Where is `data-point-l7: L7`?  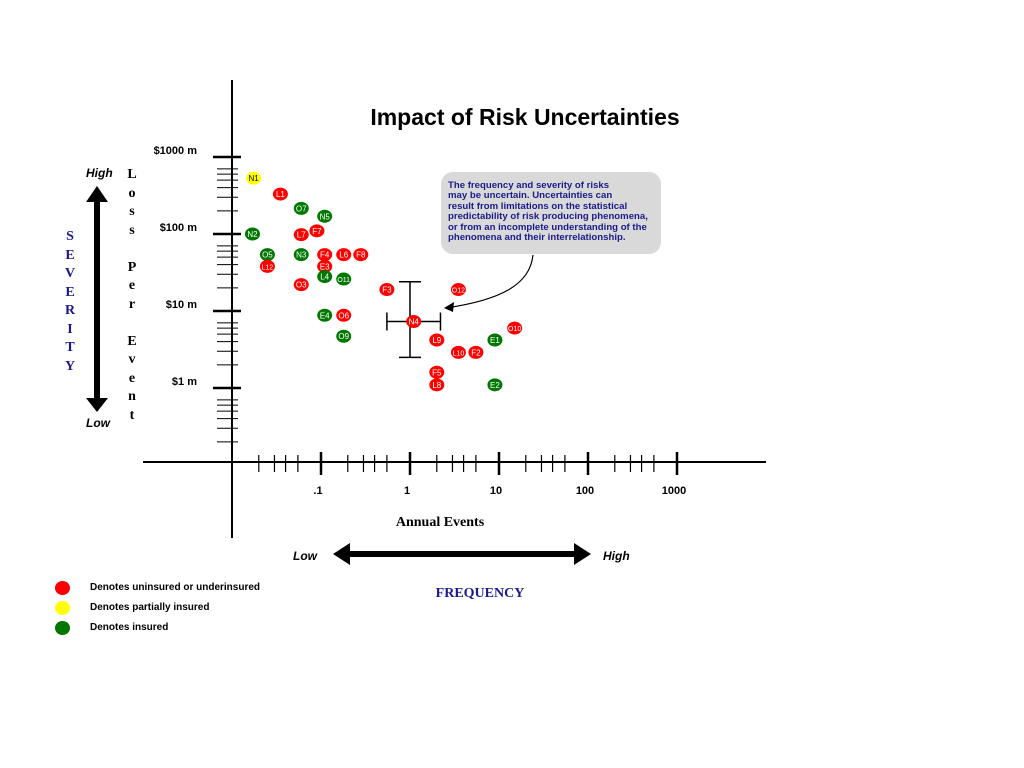
data-point-l7: L7 is located at coordinates (301, 235).